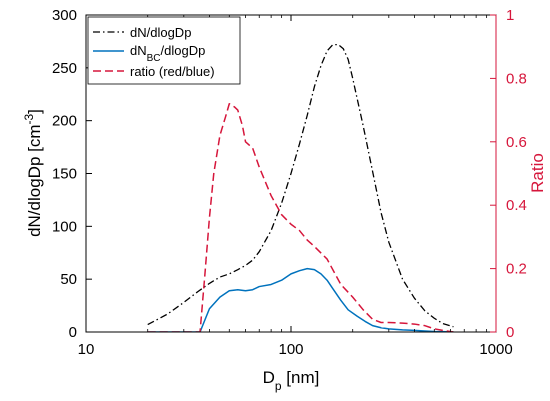 This screenshot has width=550, height=401. I want to click on y-left-axis-title: dN/dlogDp [cm-3], so click(33, 173).